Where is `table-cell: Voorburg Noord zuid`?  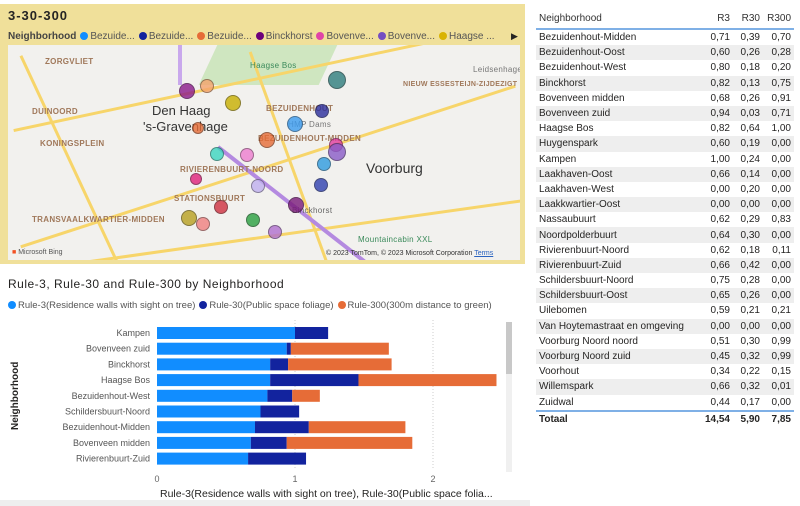
table-cell: Voorburg Noord zuid is located at coordinates (585, 357).